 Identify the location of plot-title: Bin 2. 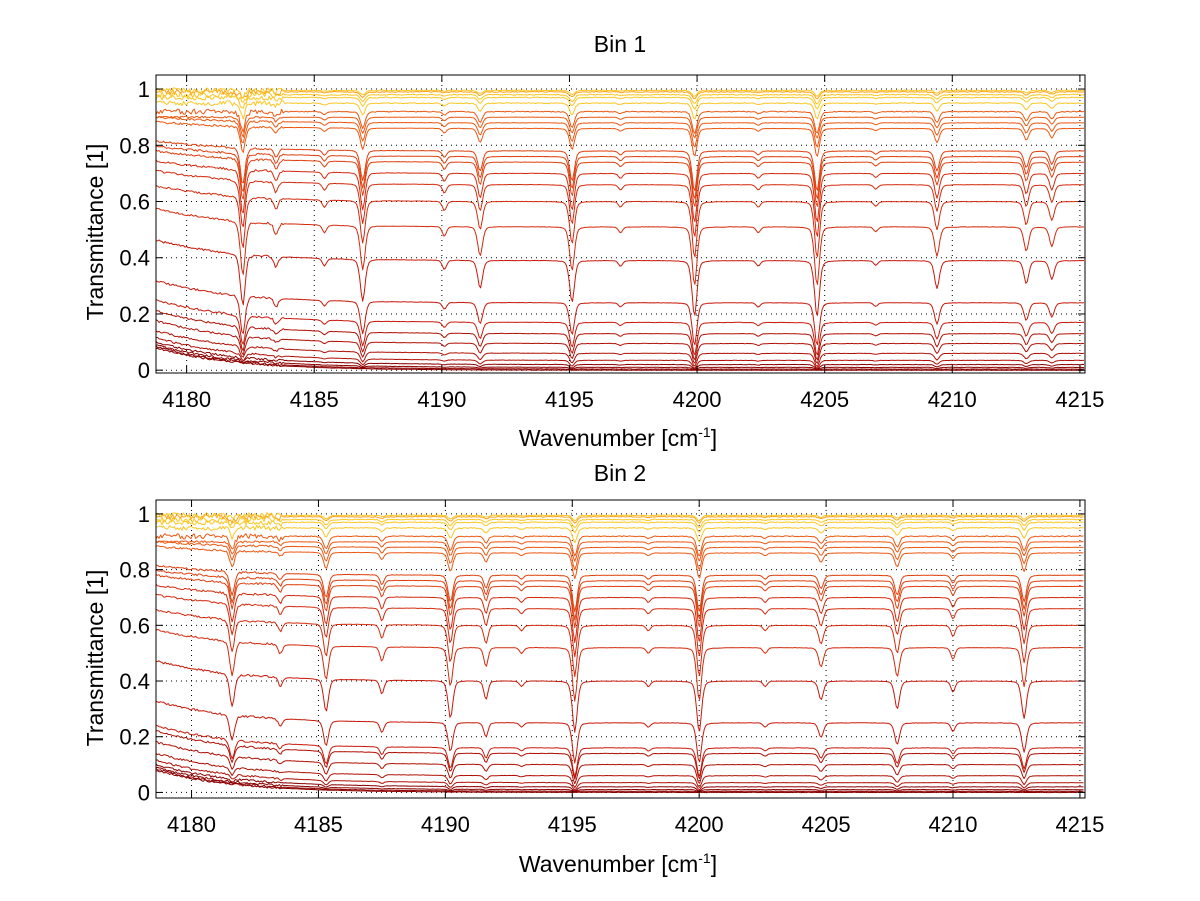
(620, 473).